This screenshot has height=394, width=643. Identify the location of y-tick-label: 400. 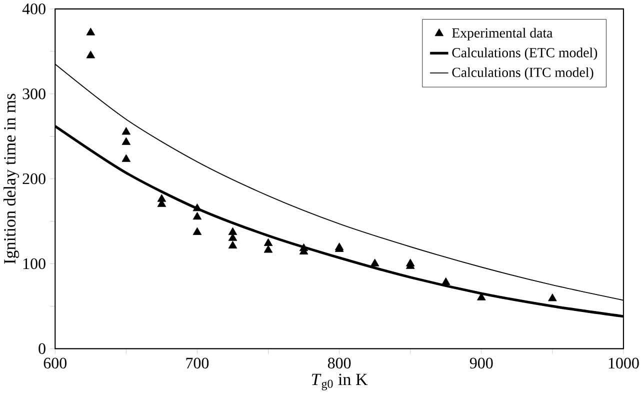
(34, 9).